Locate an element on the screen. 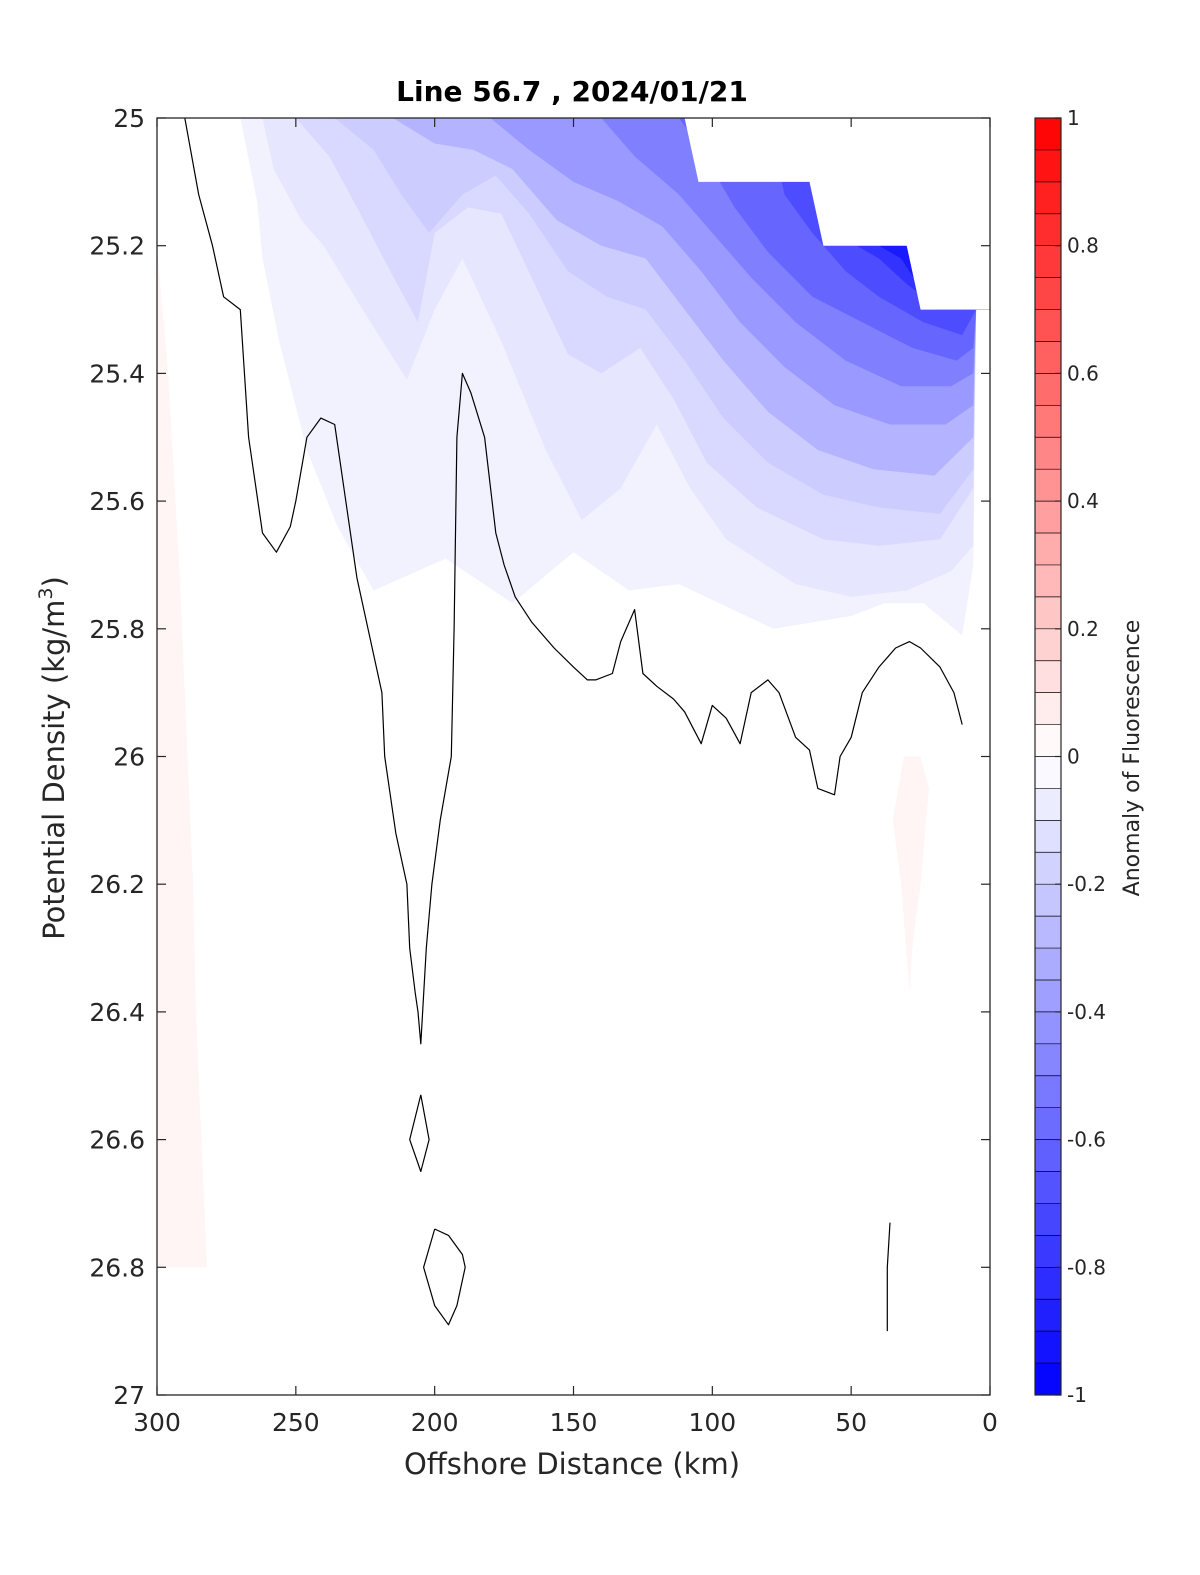 This screenshot has height=1575, width=1200. y-tick-label-5: 26 is located at coordinates (129, 757).